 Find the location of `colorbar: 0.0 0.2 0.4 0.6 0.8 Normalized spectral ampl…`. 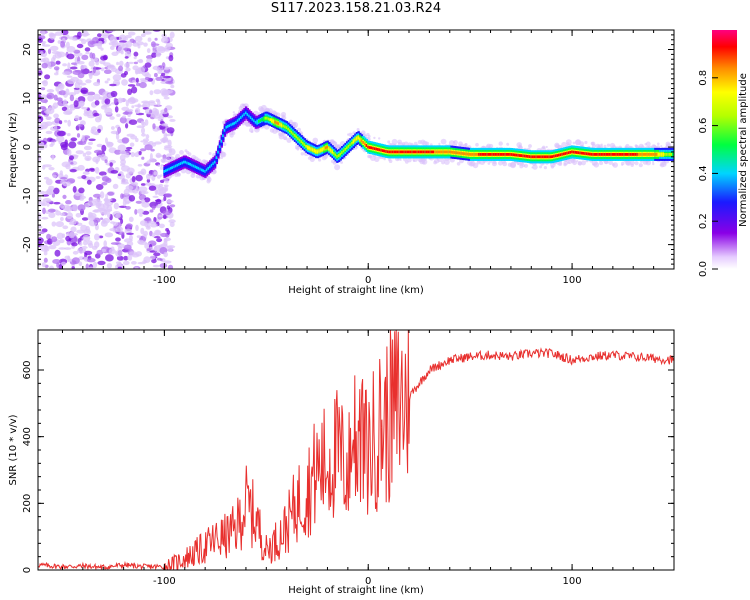

colorbar: 0.0 0.2 0.4 0.6 0.8 Normalized spectral ampl… is located at coordinates (723, 153).